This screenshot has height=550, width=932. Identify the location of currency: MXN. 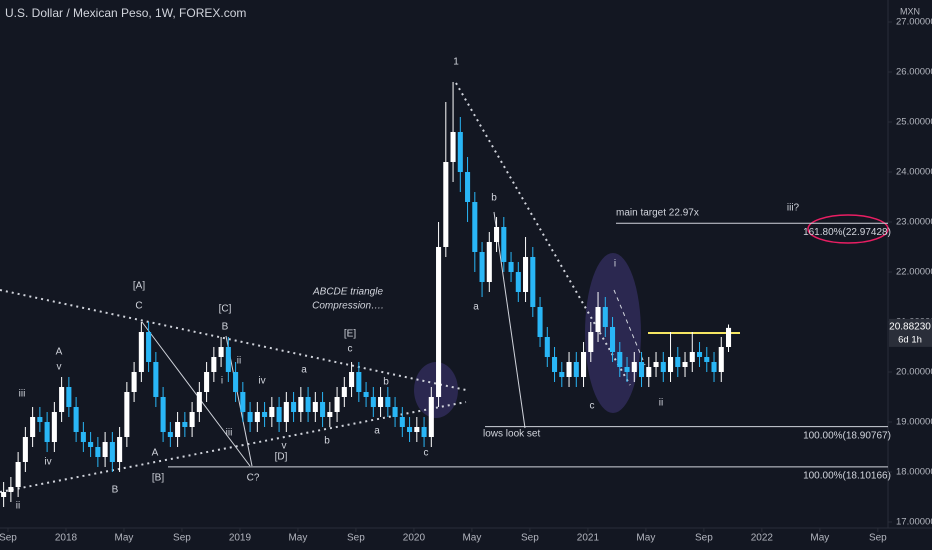
(910, 11).